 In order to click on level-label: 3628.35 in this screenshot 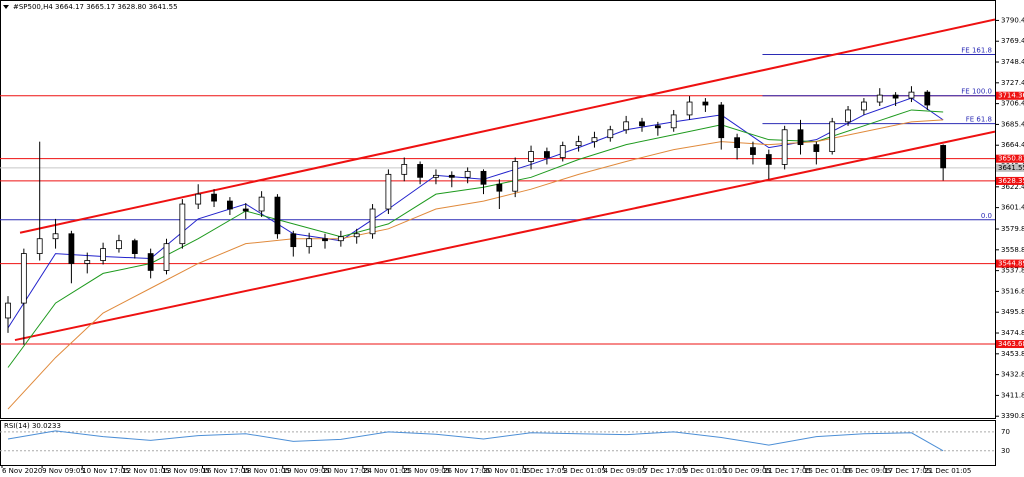, I will do `click(1011, 181)`.